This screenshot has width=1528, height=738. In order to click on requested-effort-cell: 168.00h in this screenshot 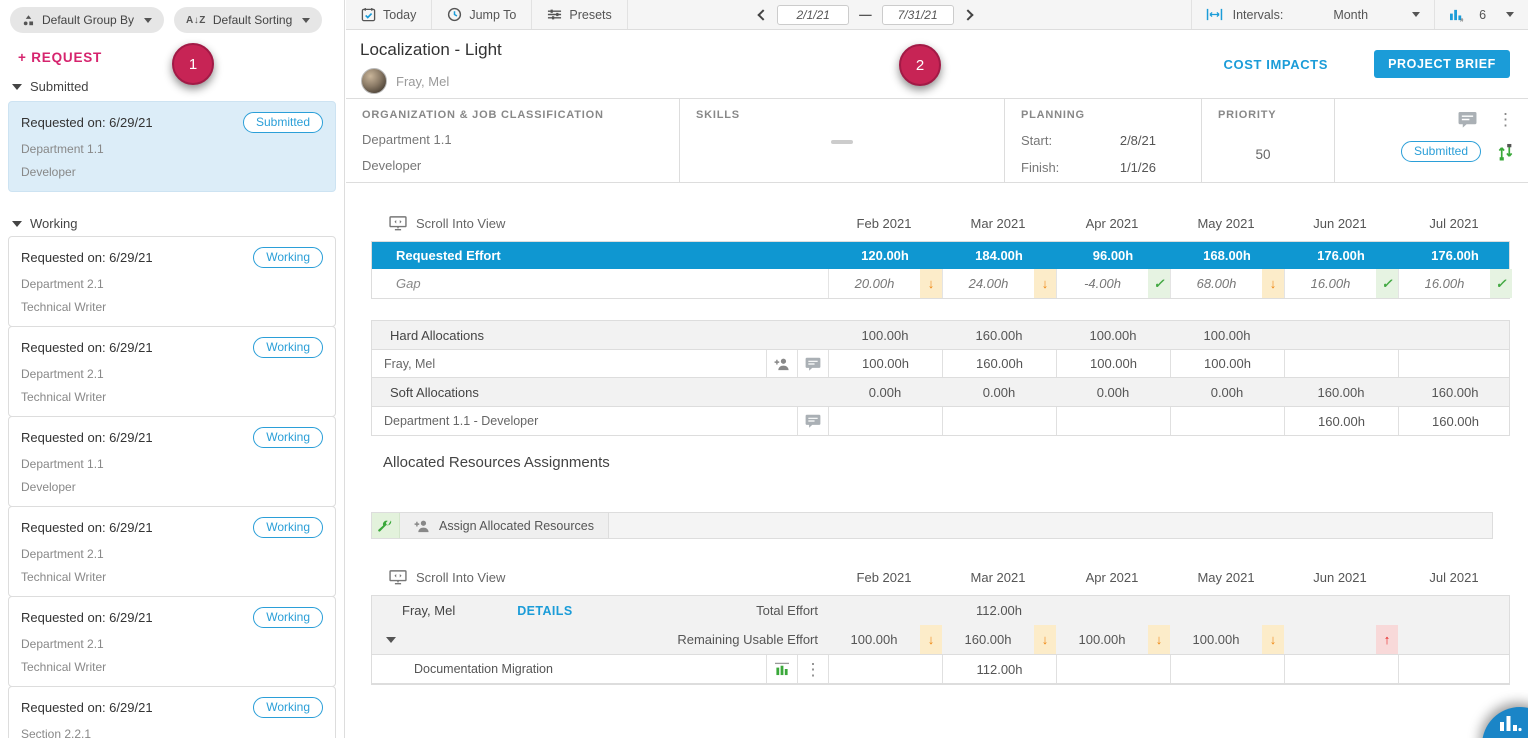, I will do `click(1227, 255)`.